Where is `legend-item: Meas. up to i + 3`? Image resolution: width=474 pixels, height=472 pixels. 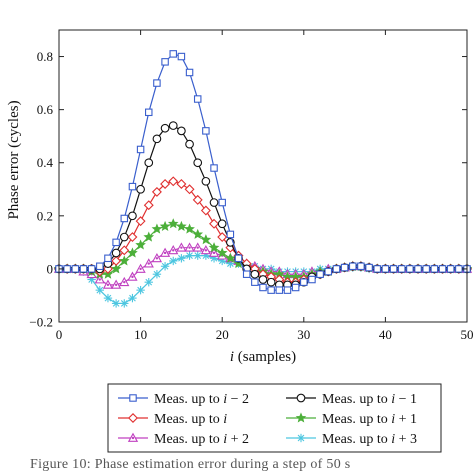 legend-item: Meas. up to i + 3 is located at coordinates (351, 439).